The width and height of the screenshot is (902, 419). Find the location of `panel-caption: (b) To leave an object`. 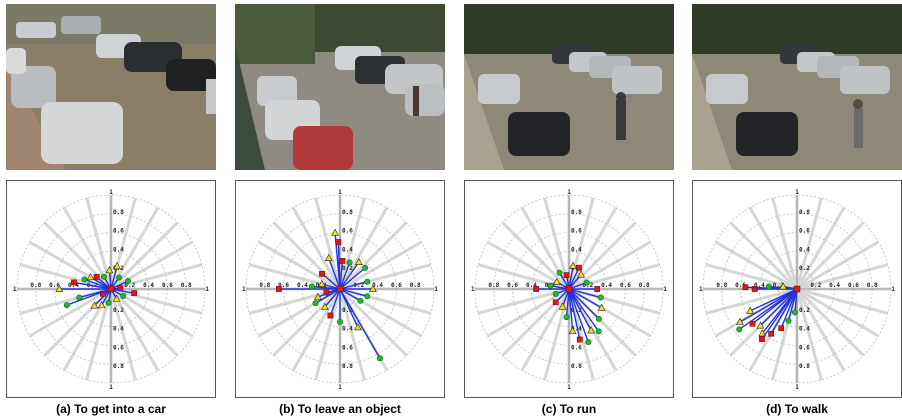

panel-caption: (b) To leave an object is located at coordinates (340, 409).